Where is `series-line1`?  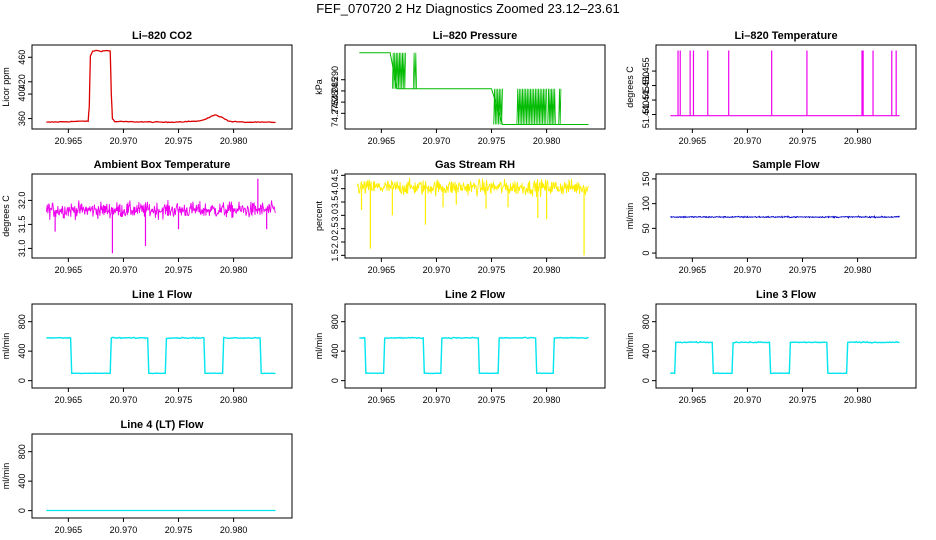 series-line1 is located at coordinates (161, 355).